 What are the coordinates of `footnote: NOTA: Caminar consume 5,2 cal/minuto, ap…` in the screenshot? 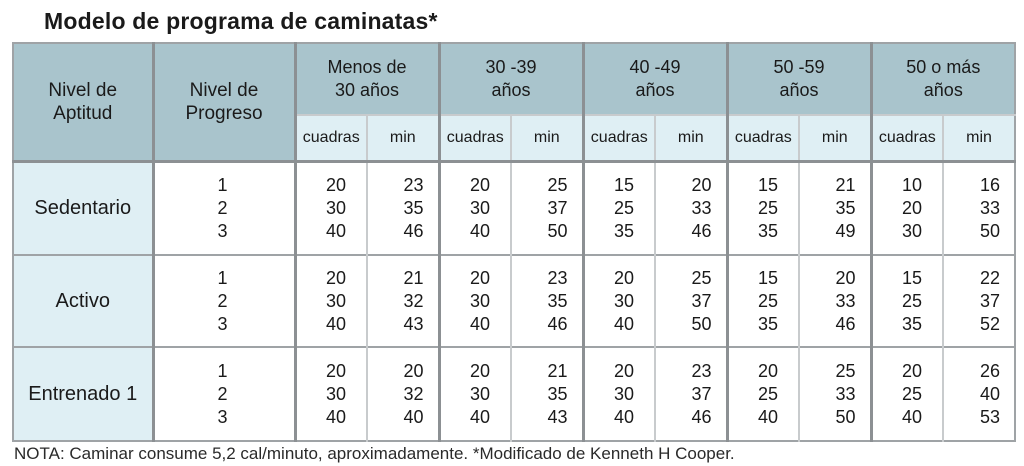 It's located at (374, 453).